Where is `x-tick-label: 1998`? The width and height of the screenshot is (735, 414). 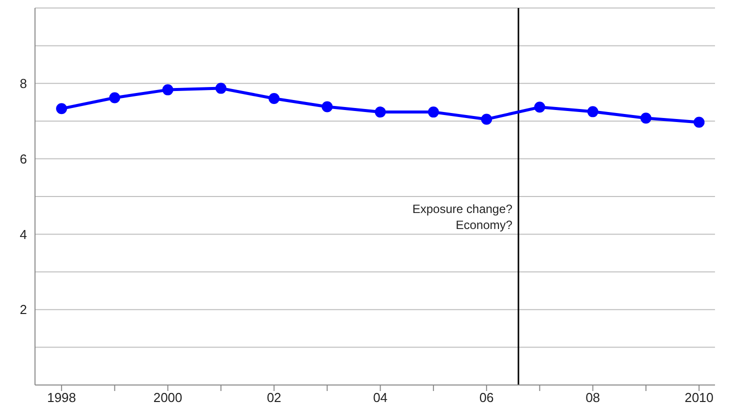
x-tick-label: 1998 is located at coordinates (61, 398).